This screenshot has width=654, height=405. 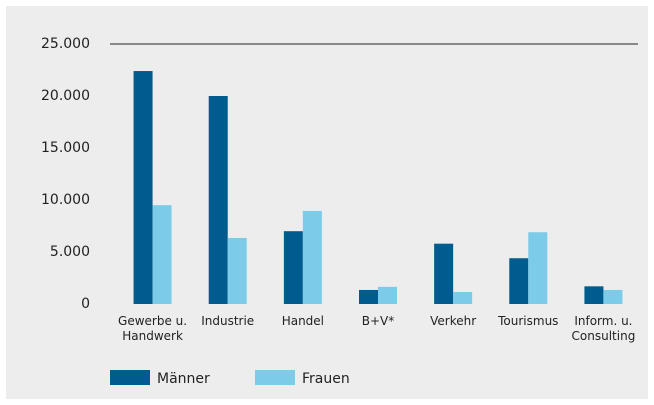 What do you see at coordinates (65, 44) in the screenshot?
I see `y-tick-label: 25.000` at bounding box center [65, 44].